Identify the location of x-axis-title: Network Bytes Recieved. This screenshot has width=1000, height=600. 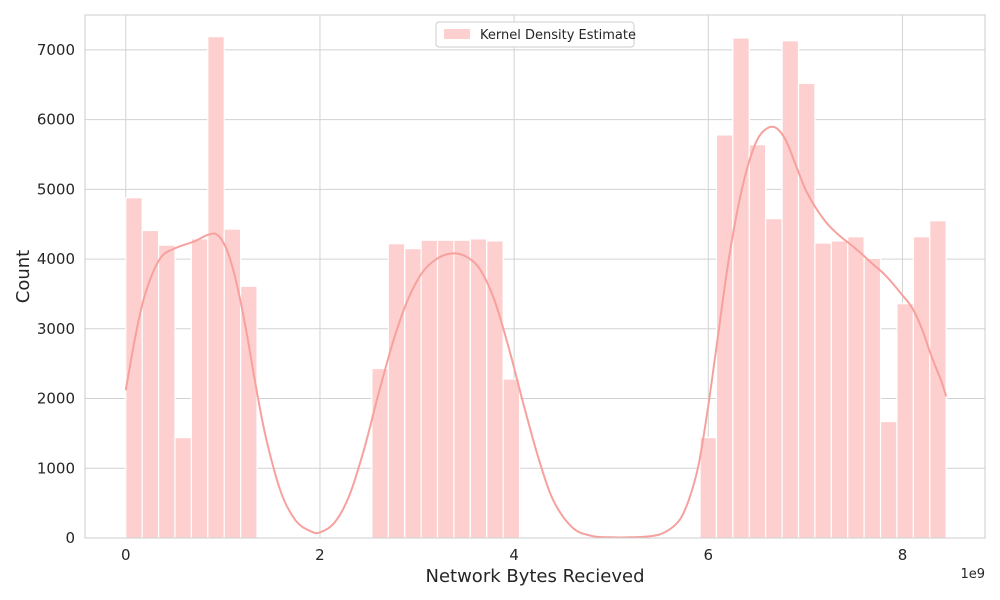
(534, 576).